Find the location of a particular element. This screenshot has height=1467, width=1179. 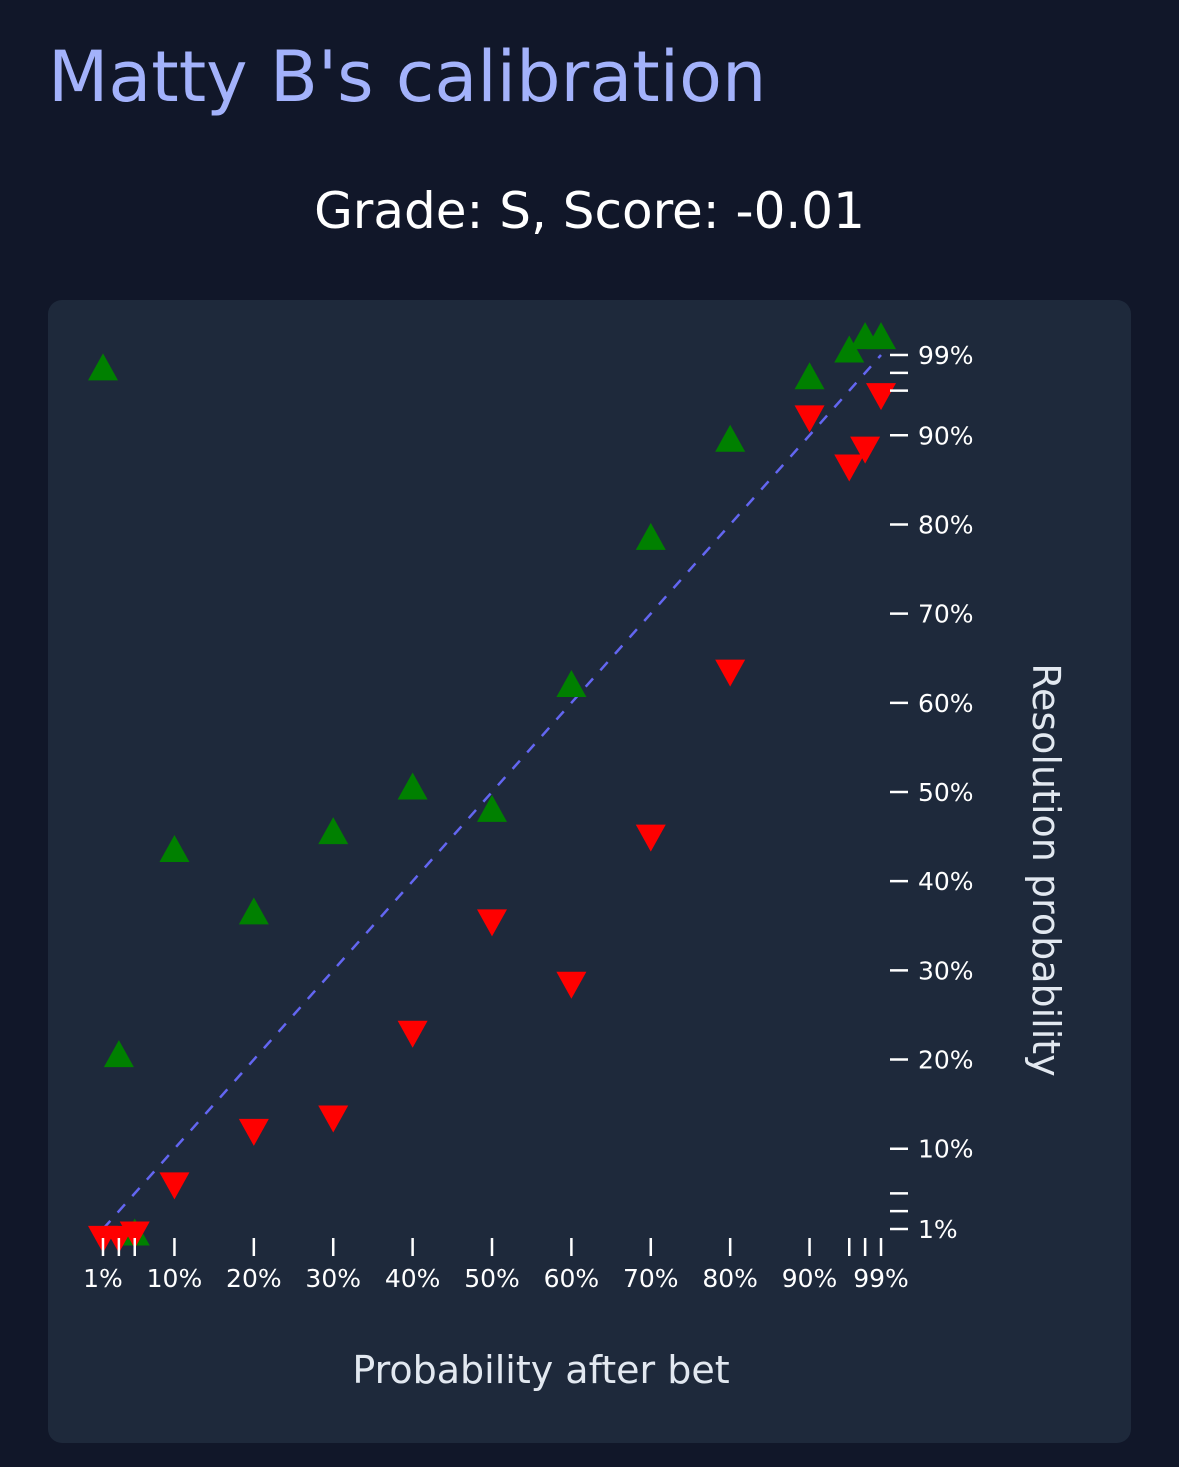

x-tick-label: 99% is located at coordinates (881, 1278).